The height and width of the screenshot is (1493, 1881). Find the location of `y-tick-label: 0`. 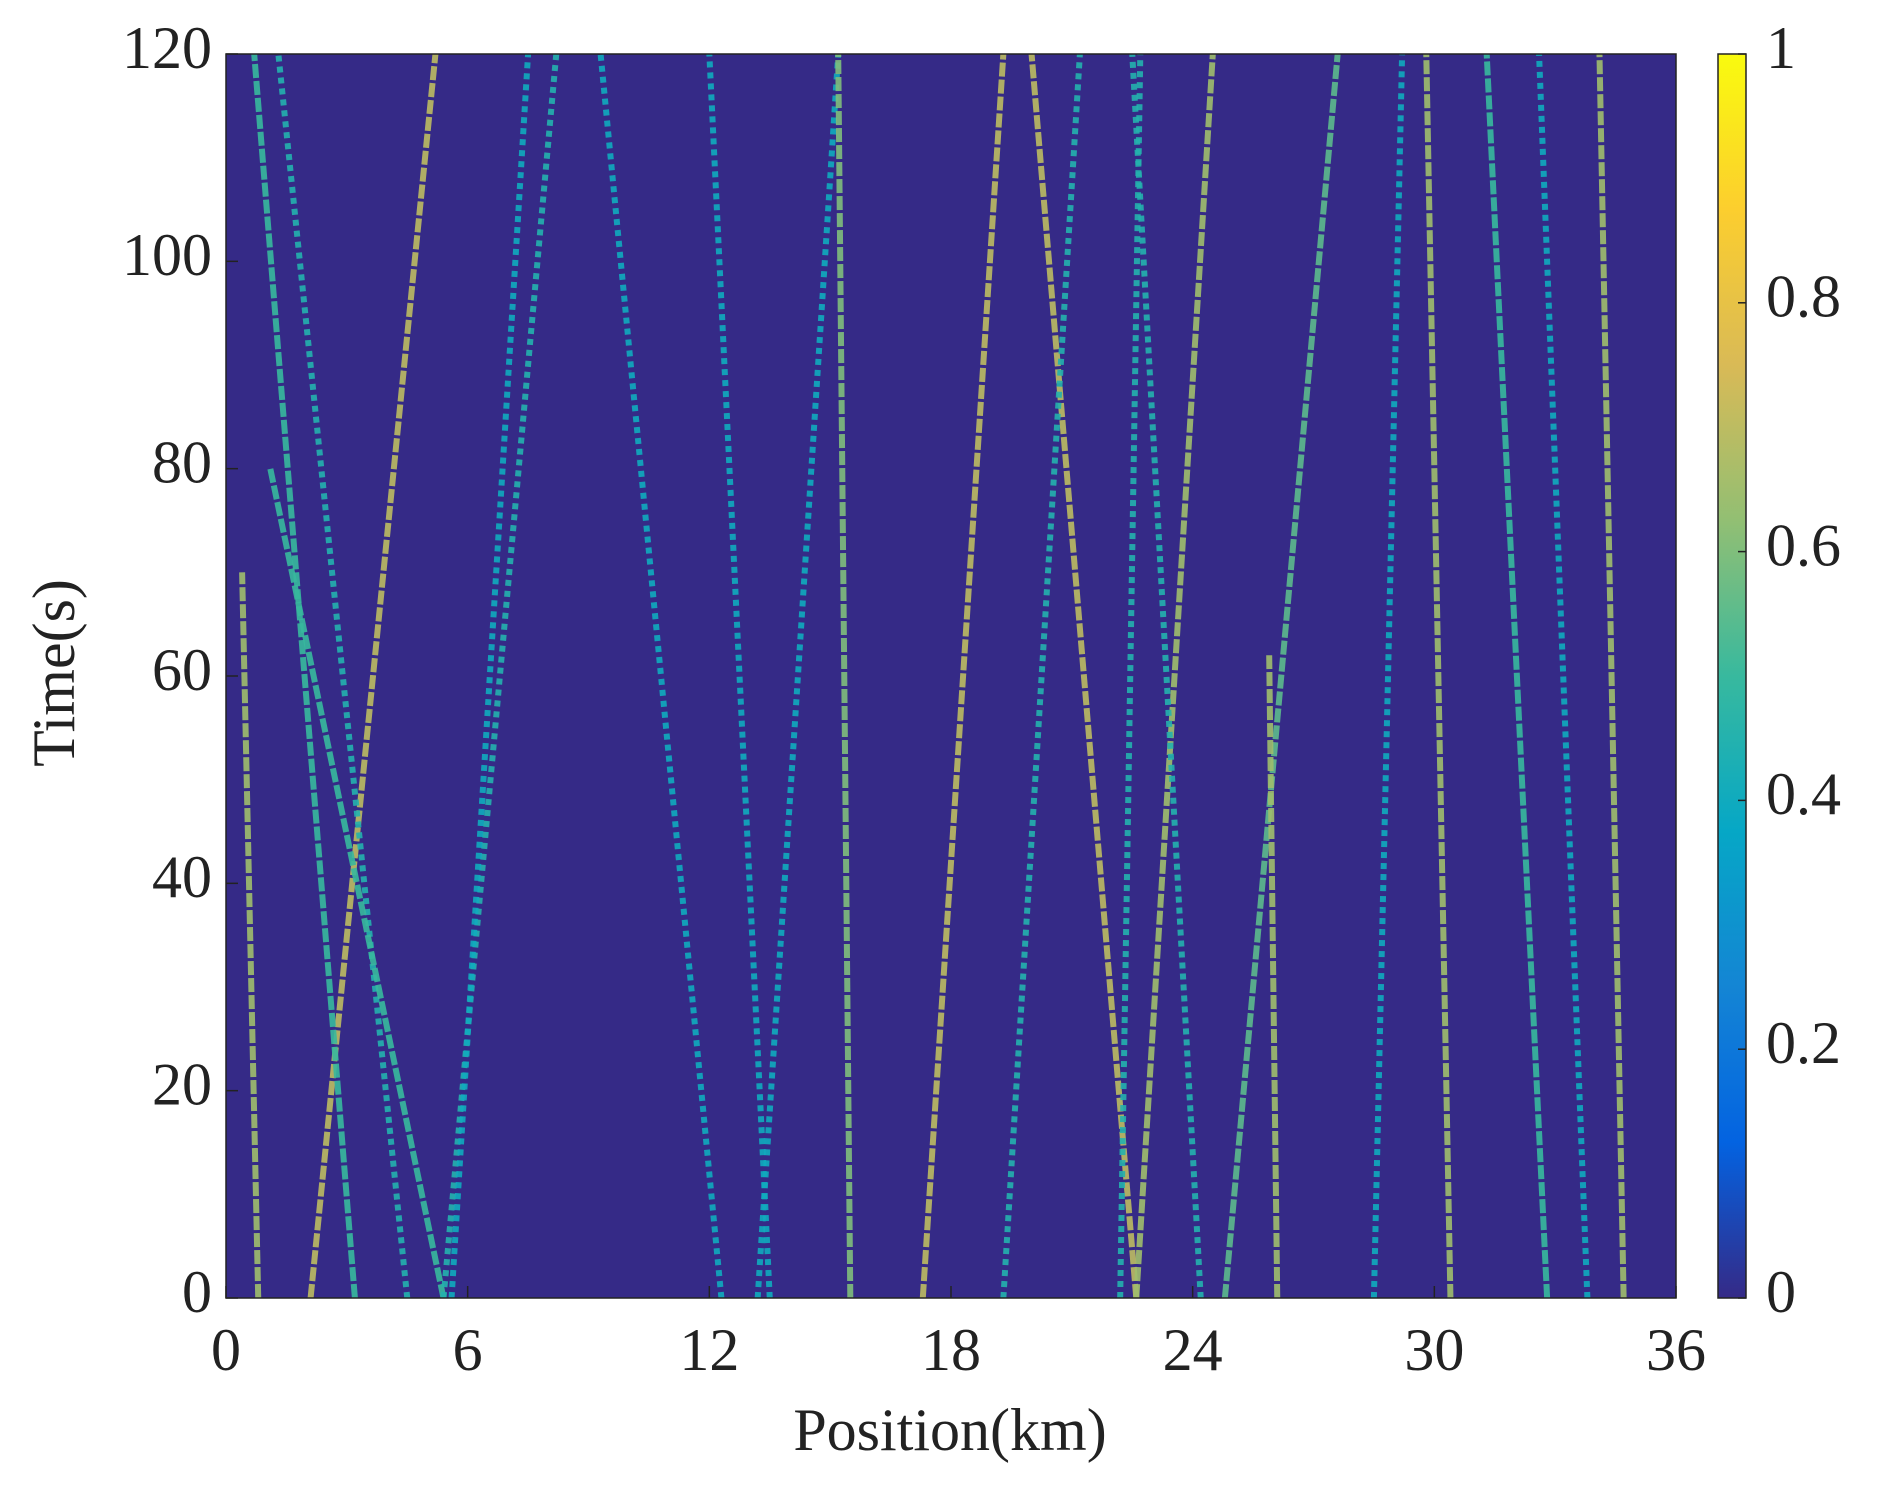

y-tick-label: 0 is located at coordinates (197, 1292).